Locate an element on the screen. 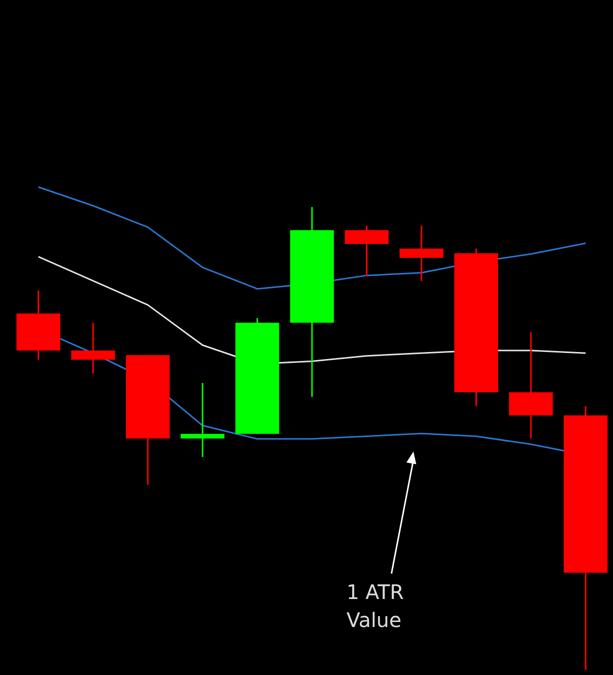 The height and width of the screenshot is (675, 613). annotation: 1 ATR Value is located at coordinates (375, 606).